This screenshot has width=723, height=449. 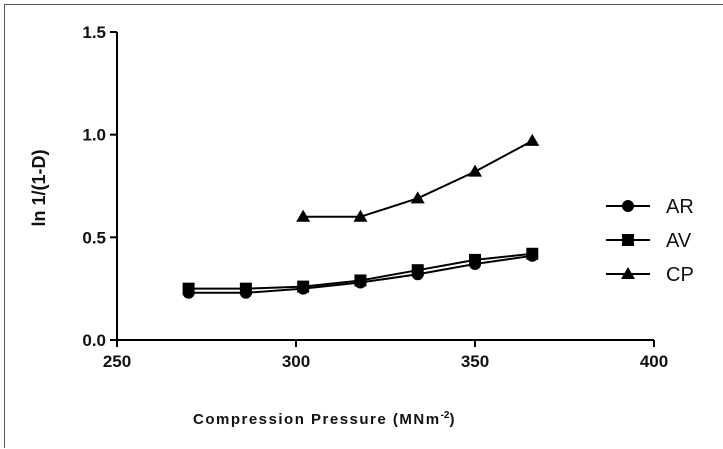 I want to click on legend-label-ar: AR, so click(x=680, y=207).